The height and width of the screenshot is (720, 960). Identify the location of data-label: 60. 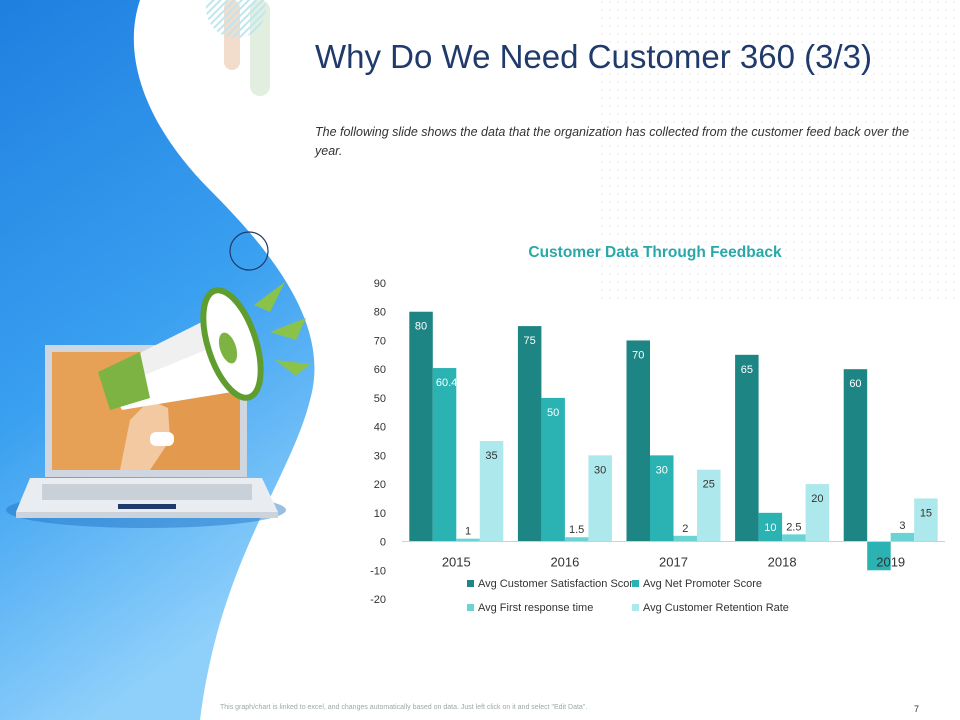
(855, 384).